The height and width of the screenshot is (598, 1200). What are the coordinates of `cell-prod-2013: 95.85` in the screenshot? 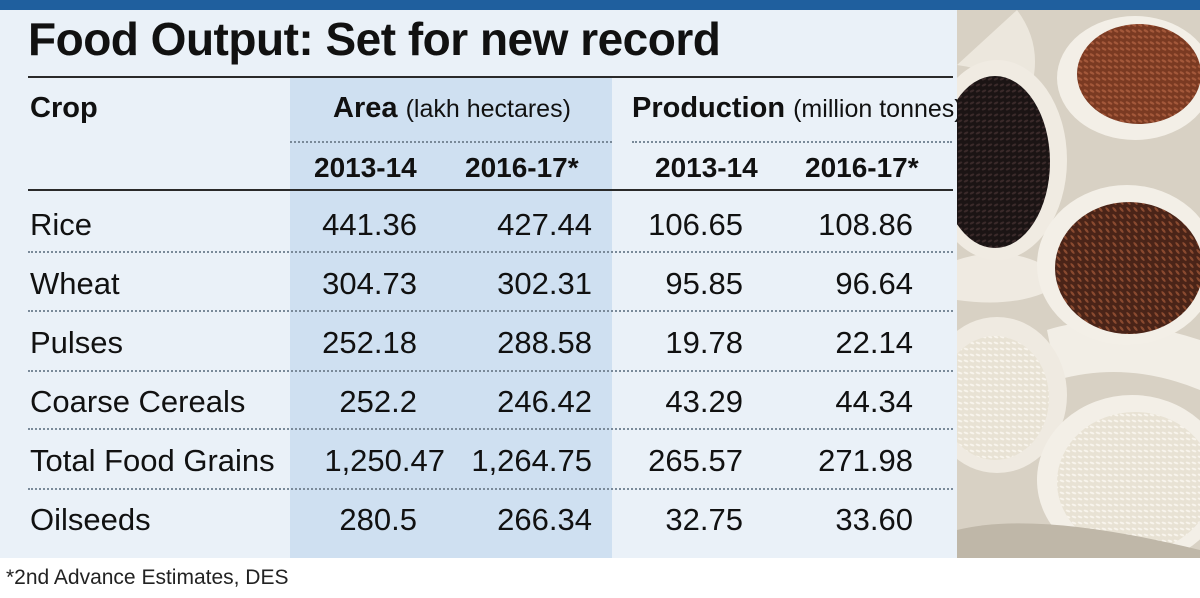 It's located at (704, 283).